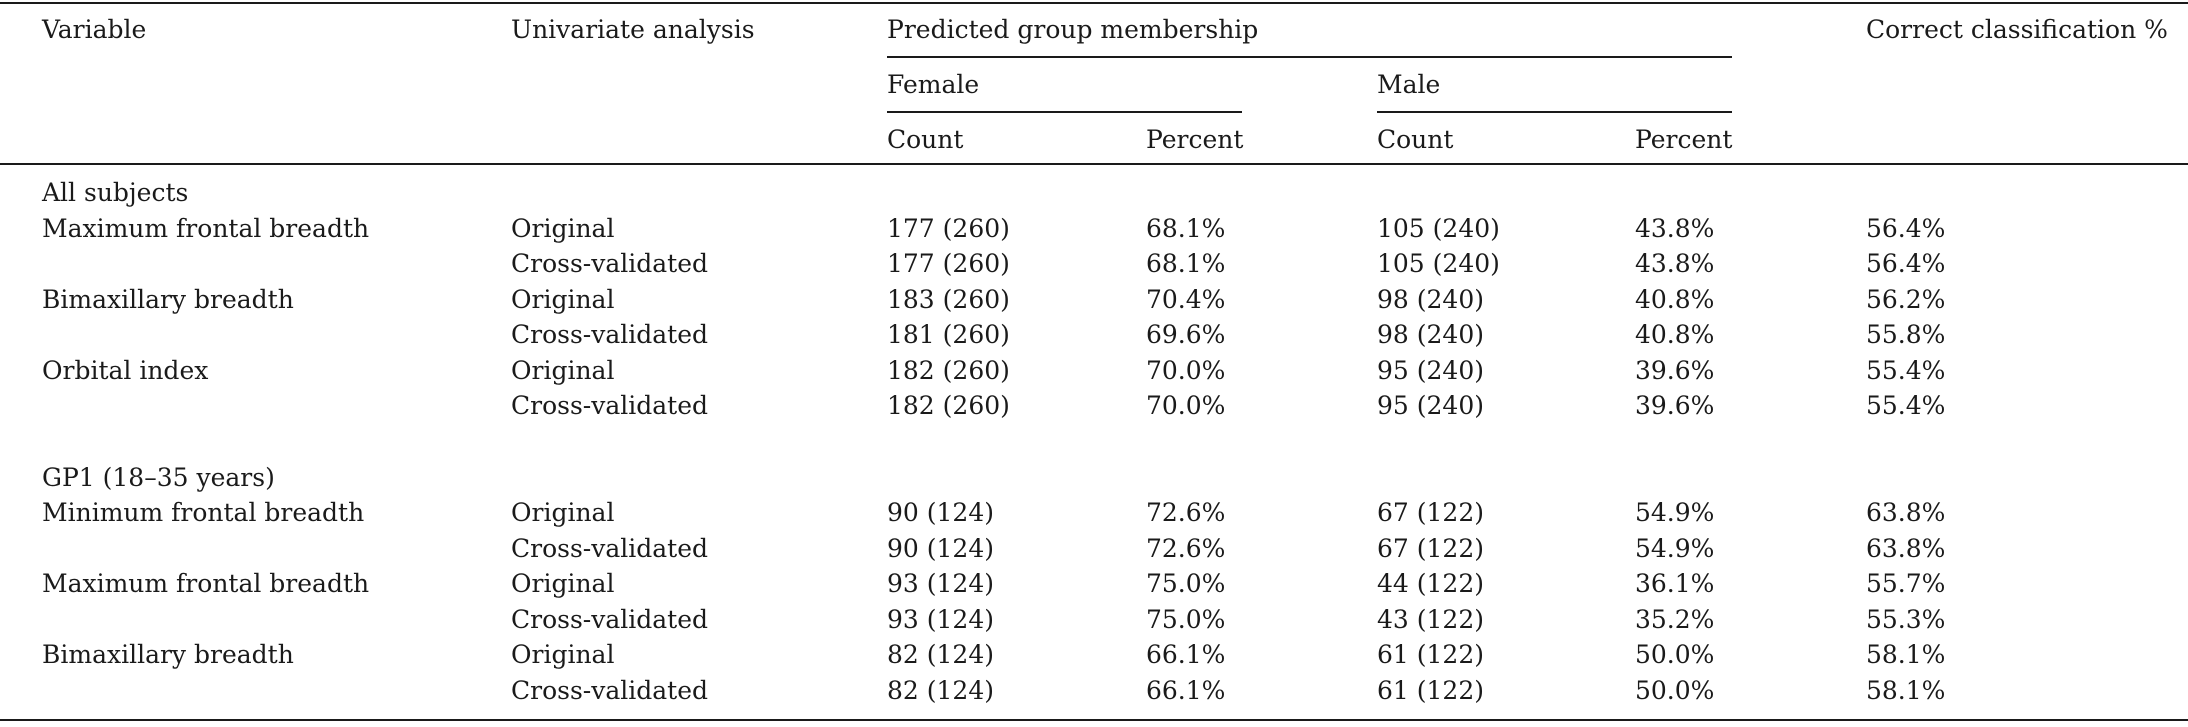 This screenshot has width=2188, height=727. Describe the element at coordinates (1906, 583) in the screenshot. I see `row-correct: 55.7%` at that location.